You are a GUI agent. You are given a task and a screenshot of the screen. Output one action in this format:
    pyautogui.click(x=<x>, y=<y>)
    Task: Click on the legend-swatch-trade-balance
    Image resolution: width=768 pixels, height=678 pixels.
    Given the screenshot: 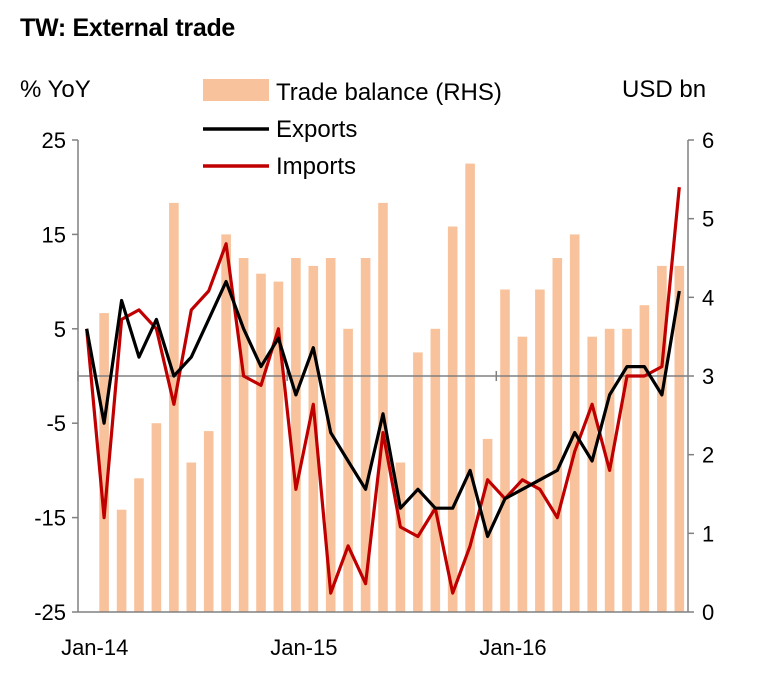 What is the action you would take?
    pyautogui.click(x=236, y=90)
    